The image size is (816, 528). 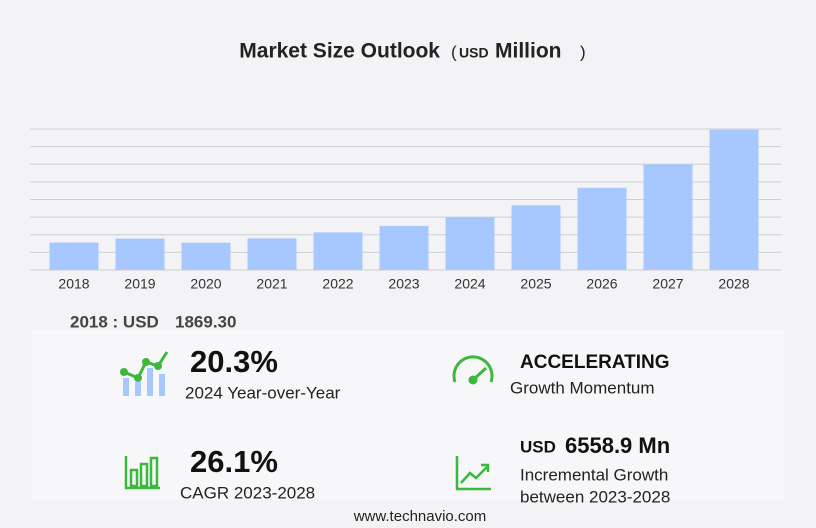 What do you see at coordinates (271, 284) in the screenshot?
I see `x-tick-label: 2021` at bounding box center [271, 284].